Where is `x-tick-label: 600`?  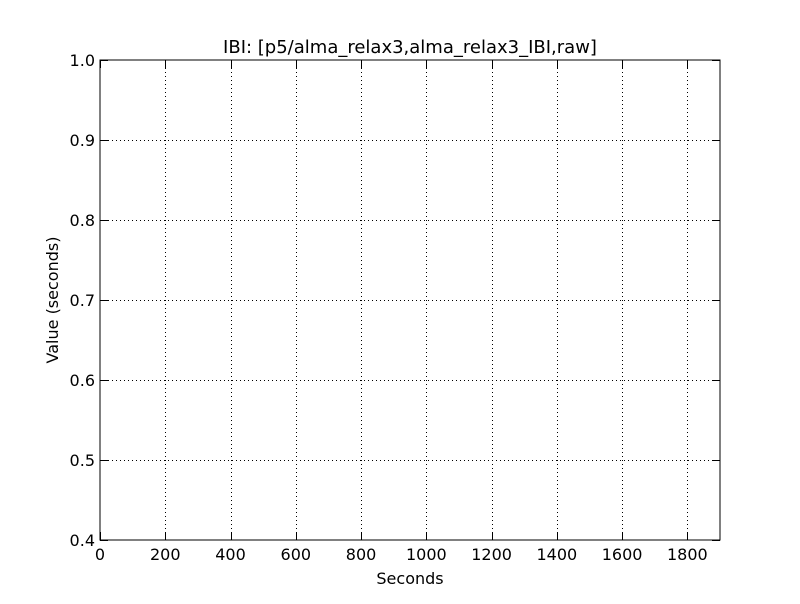 x-tick-label: 600 is located at coordinates (296, 554).